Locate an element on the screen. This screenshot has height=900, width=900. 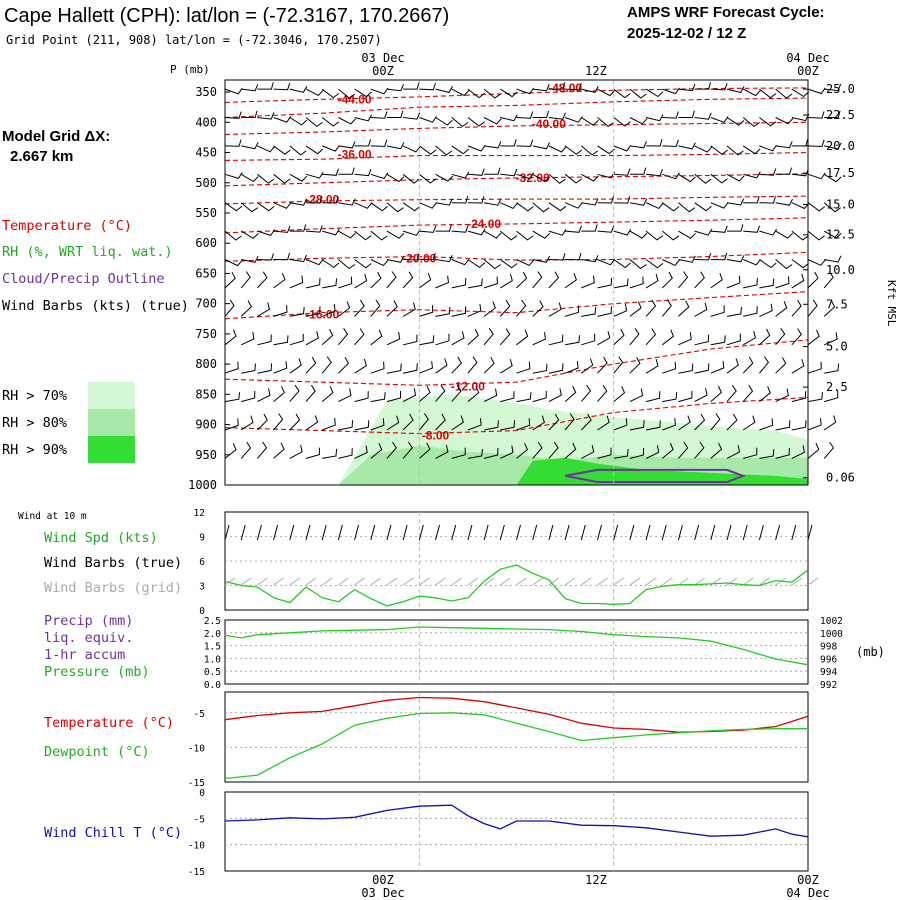
wind-speed-label: Wind Spd (kts) is located at coordinates (101, 538).